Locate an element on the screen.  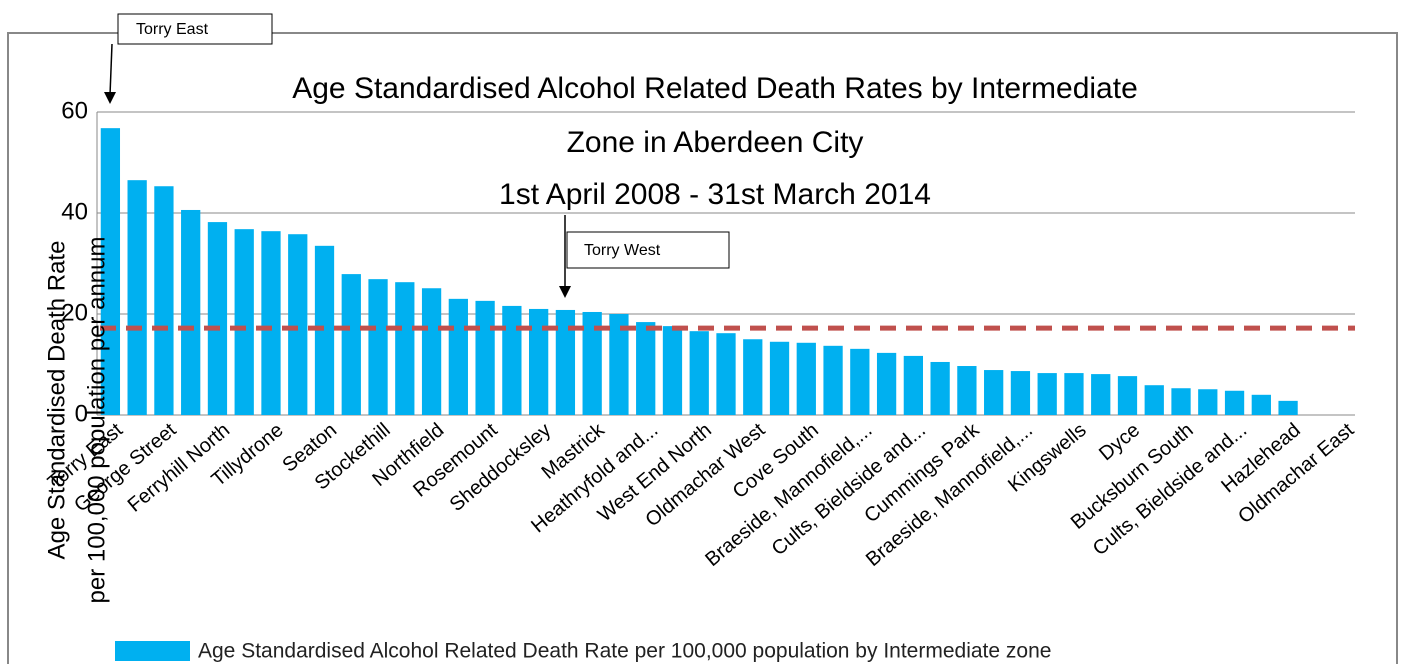
annotation-arrow is located at coordinates (111, 69).